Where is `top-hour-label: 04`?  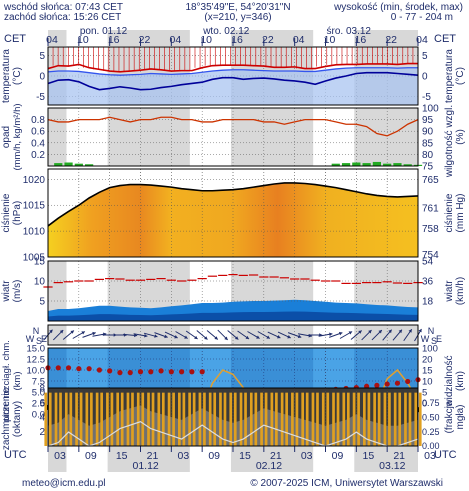
top-hour-label: 04 is located at coordinates (299, 40).